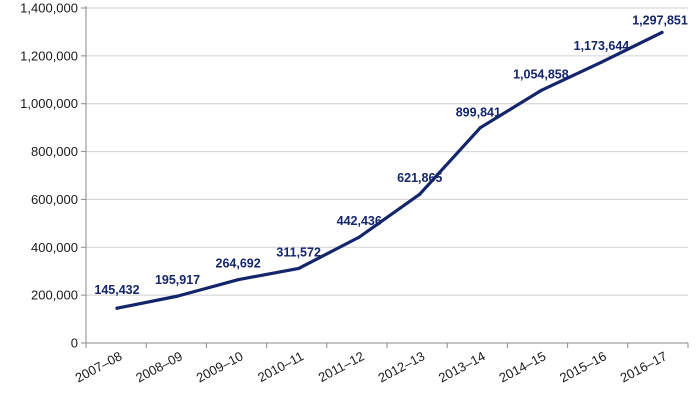 The height and width of the screenshot is (405, 700). I want to click on x-tick-label: 2015–16, so click(583, 366).